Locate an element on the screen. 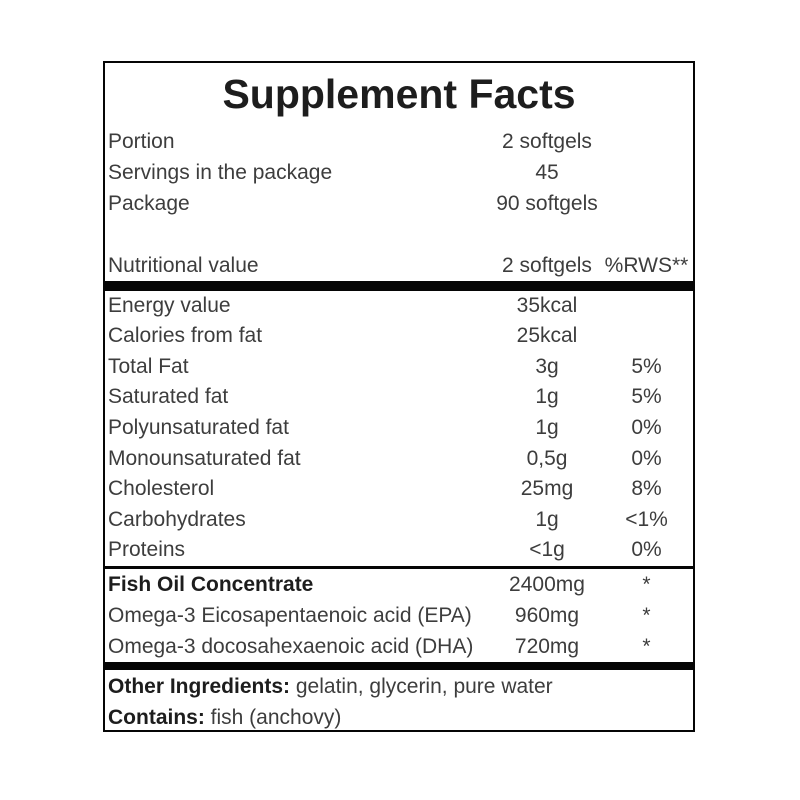 The height and width of the screenshot is (800, 800). thick-separator-top is located at coordinates (399, 285).